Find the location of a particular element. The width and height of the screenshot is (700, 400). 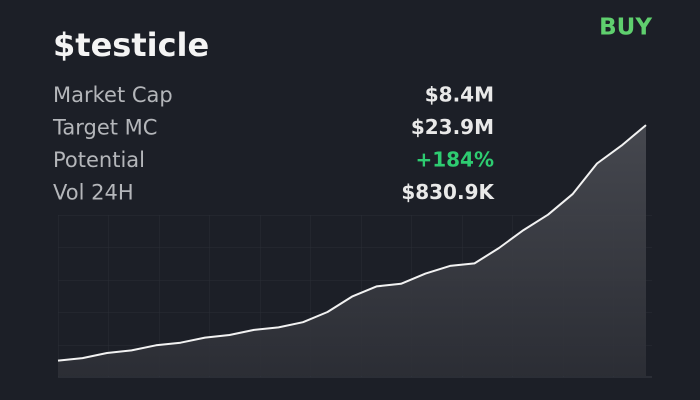

stat-value: $23.9M is located at coordinates (452, 127).